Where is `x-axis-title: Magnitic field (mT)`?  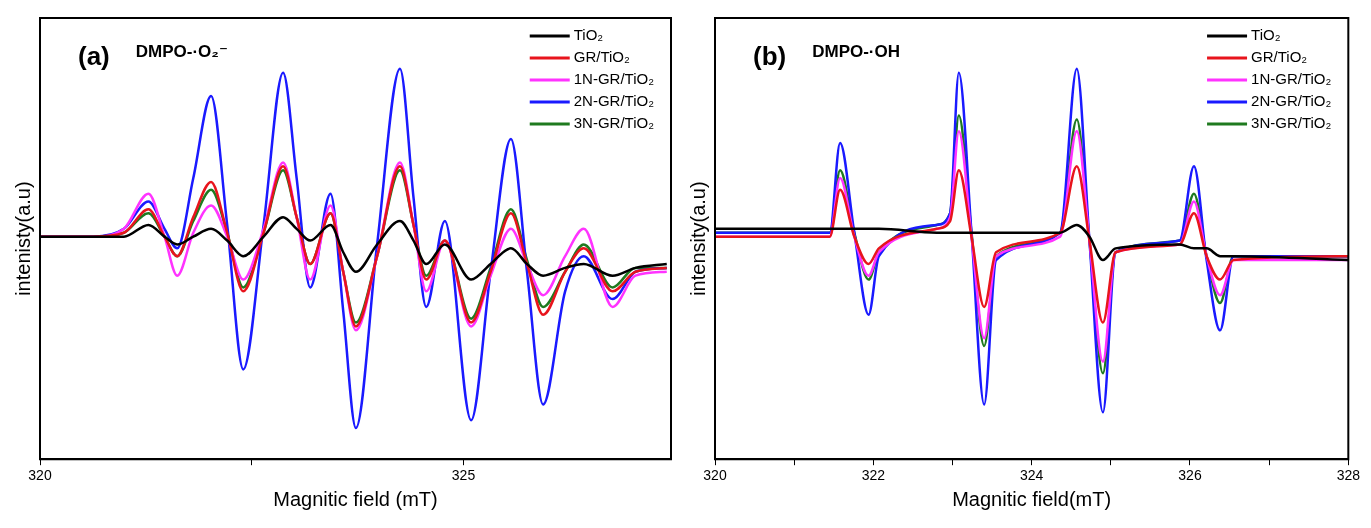
x-axis-title: Magnitic field (mT) is located at coordinates (355, 498).